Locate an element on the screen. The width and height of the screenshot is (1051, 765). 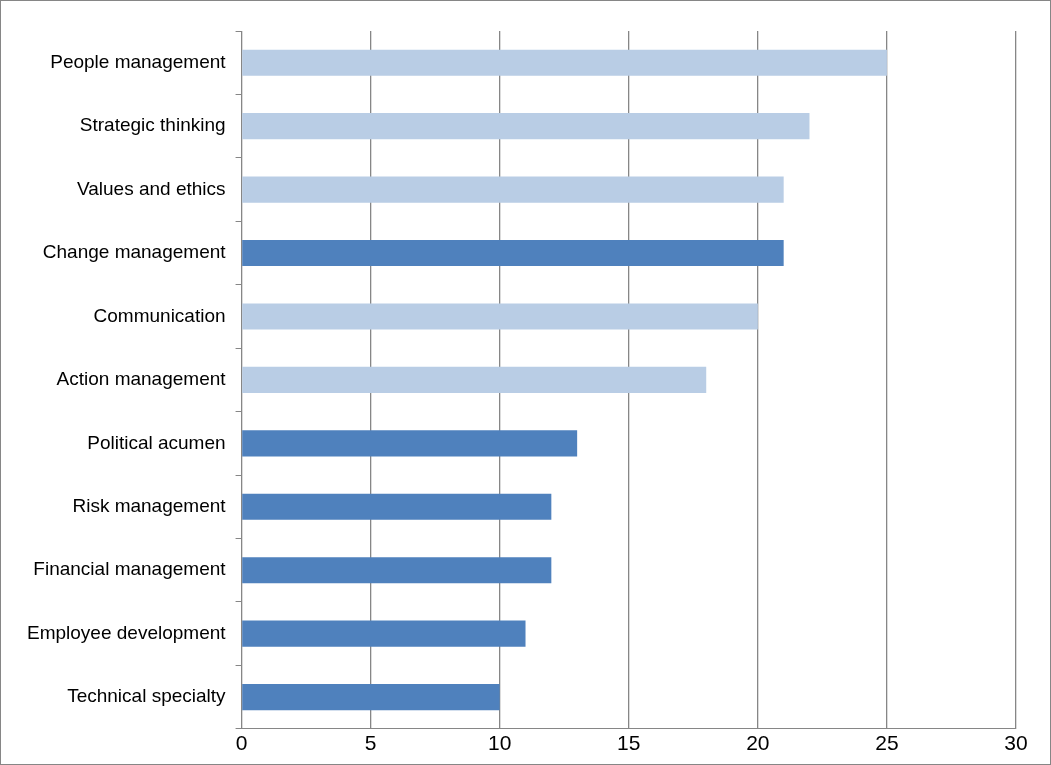
x-tick-label: 15 is located at coordinates (629, 743).